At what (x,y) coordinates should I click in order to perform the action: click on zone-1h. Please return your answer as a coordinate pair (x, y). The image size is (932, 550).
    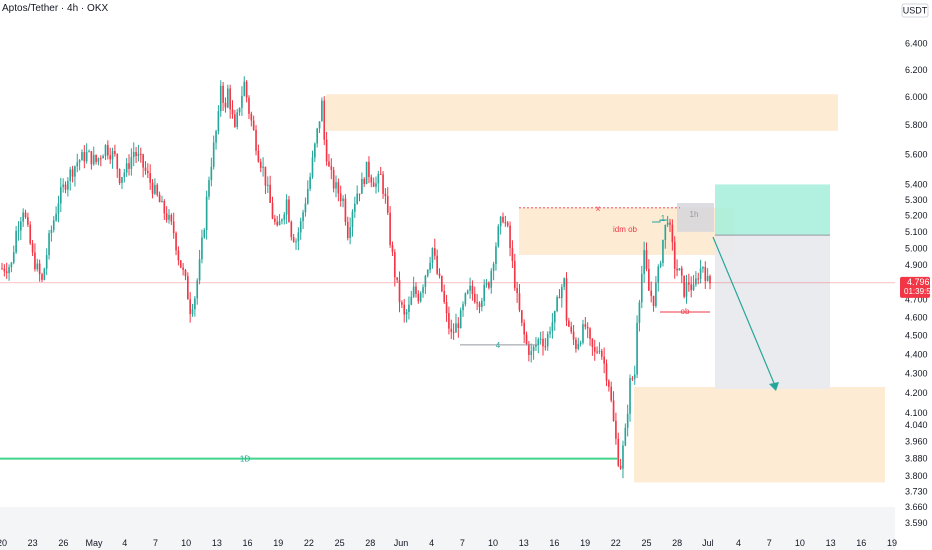
    Looking at the image, I should click on (695, 217).